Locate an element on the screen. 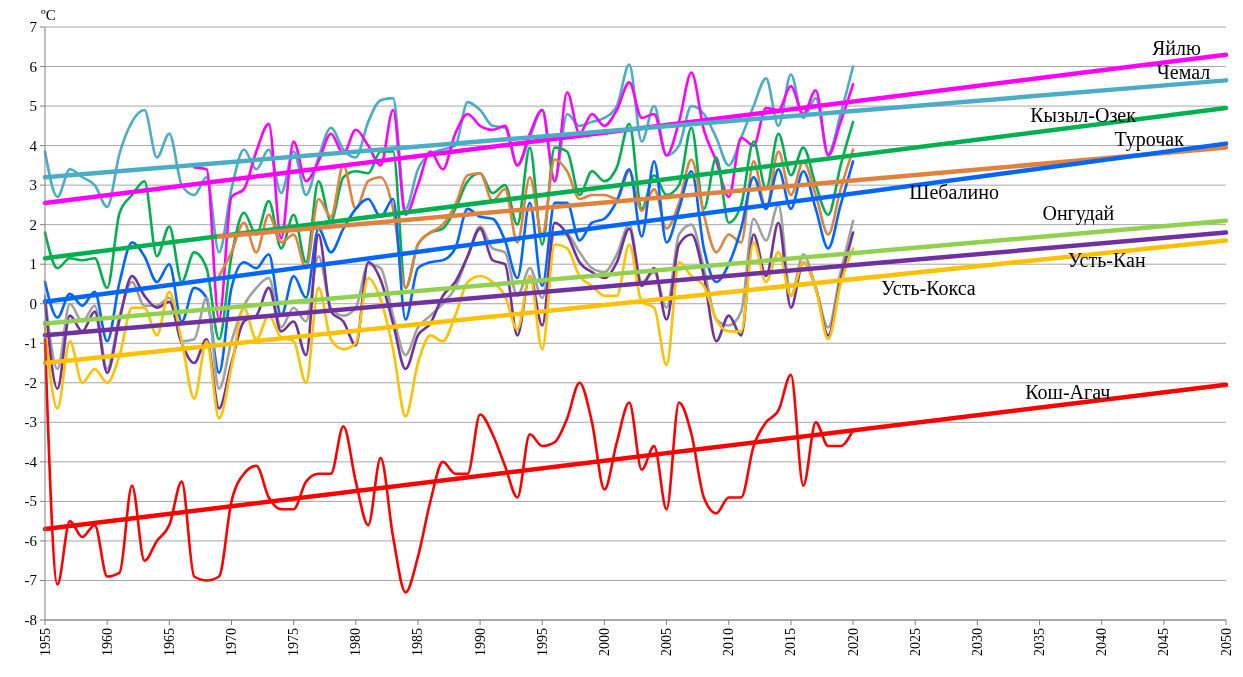  y-tick-label: 4 is located at coordinates (33, 145).